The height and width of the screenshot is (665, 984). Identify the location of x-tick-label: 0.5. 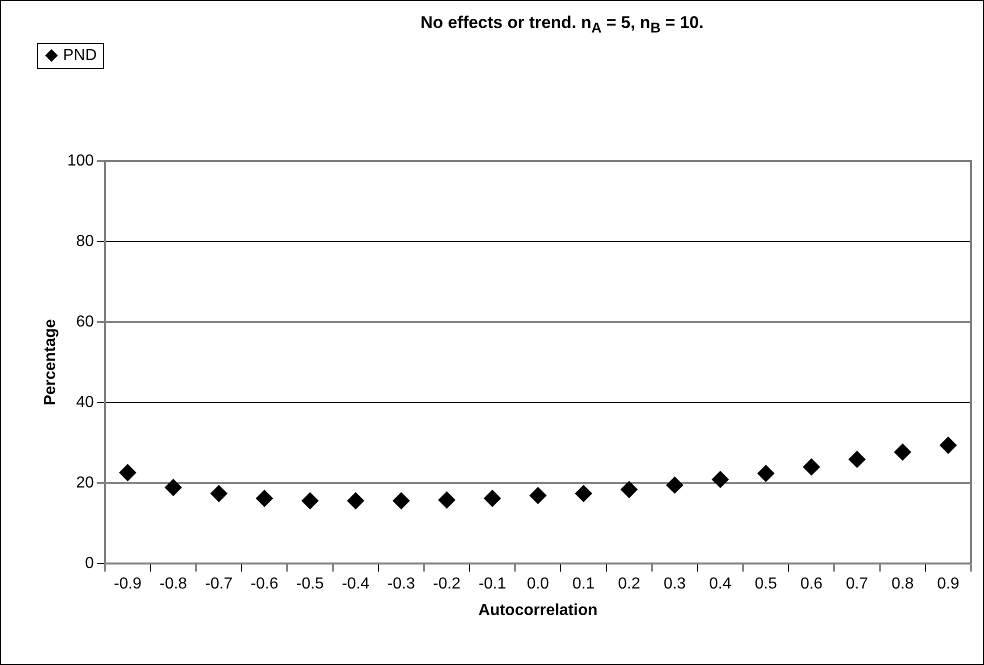
(766, 584).